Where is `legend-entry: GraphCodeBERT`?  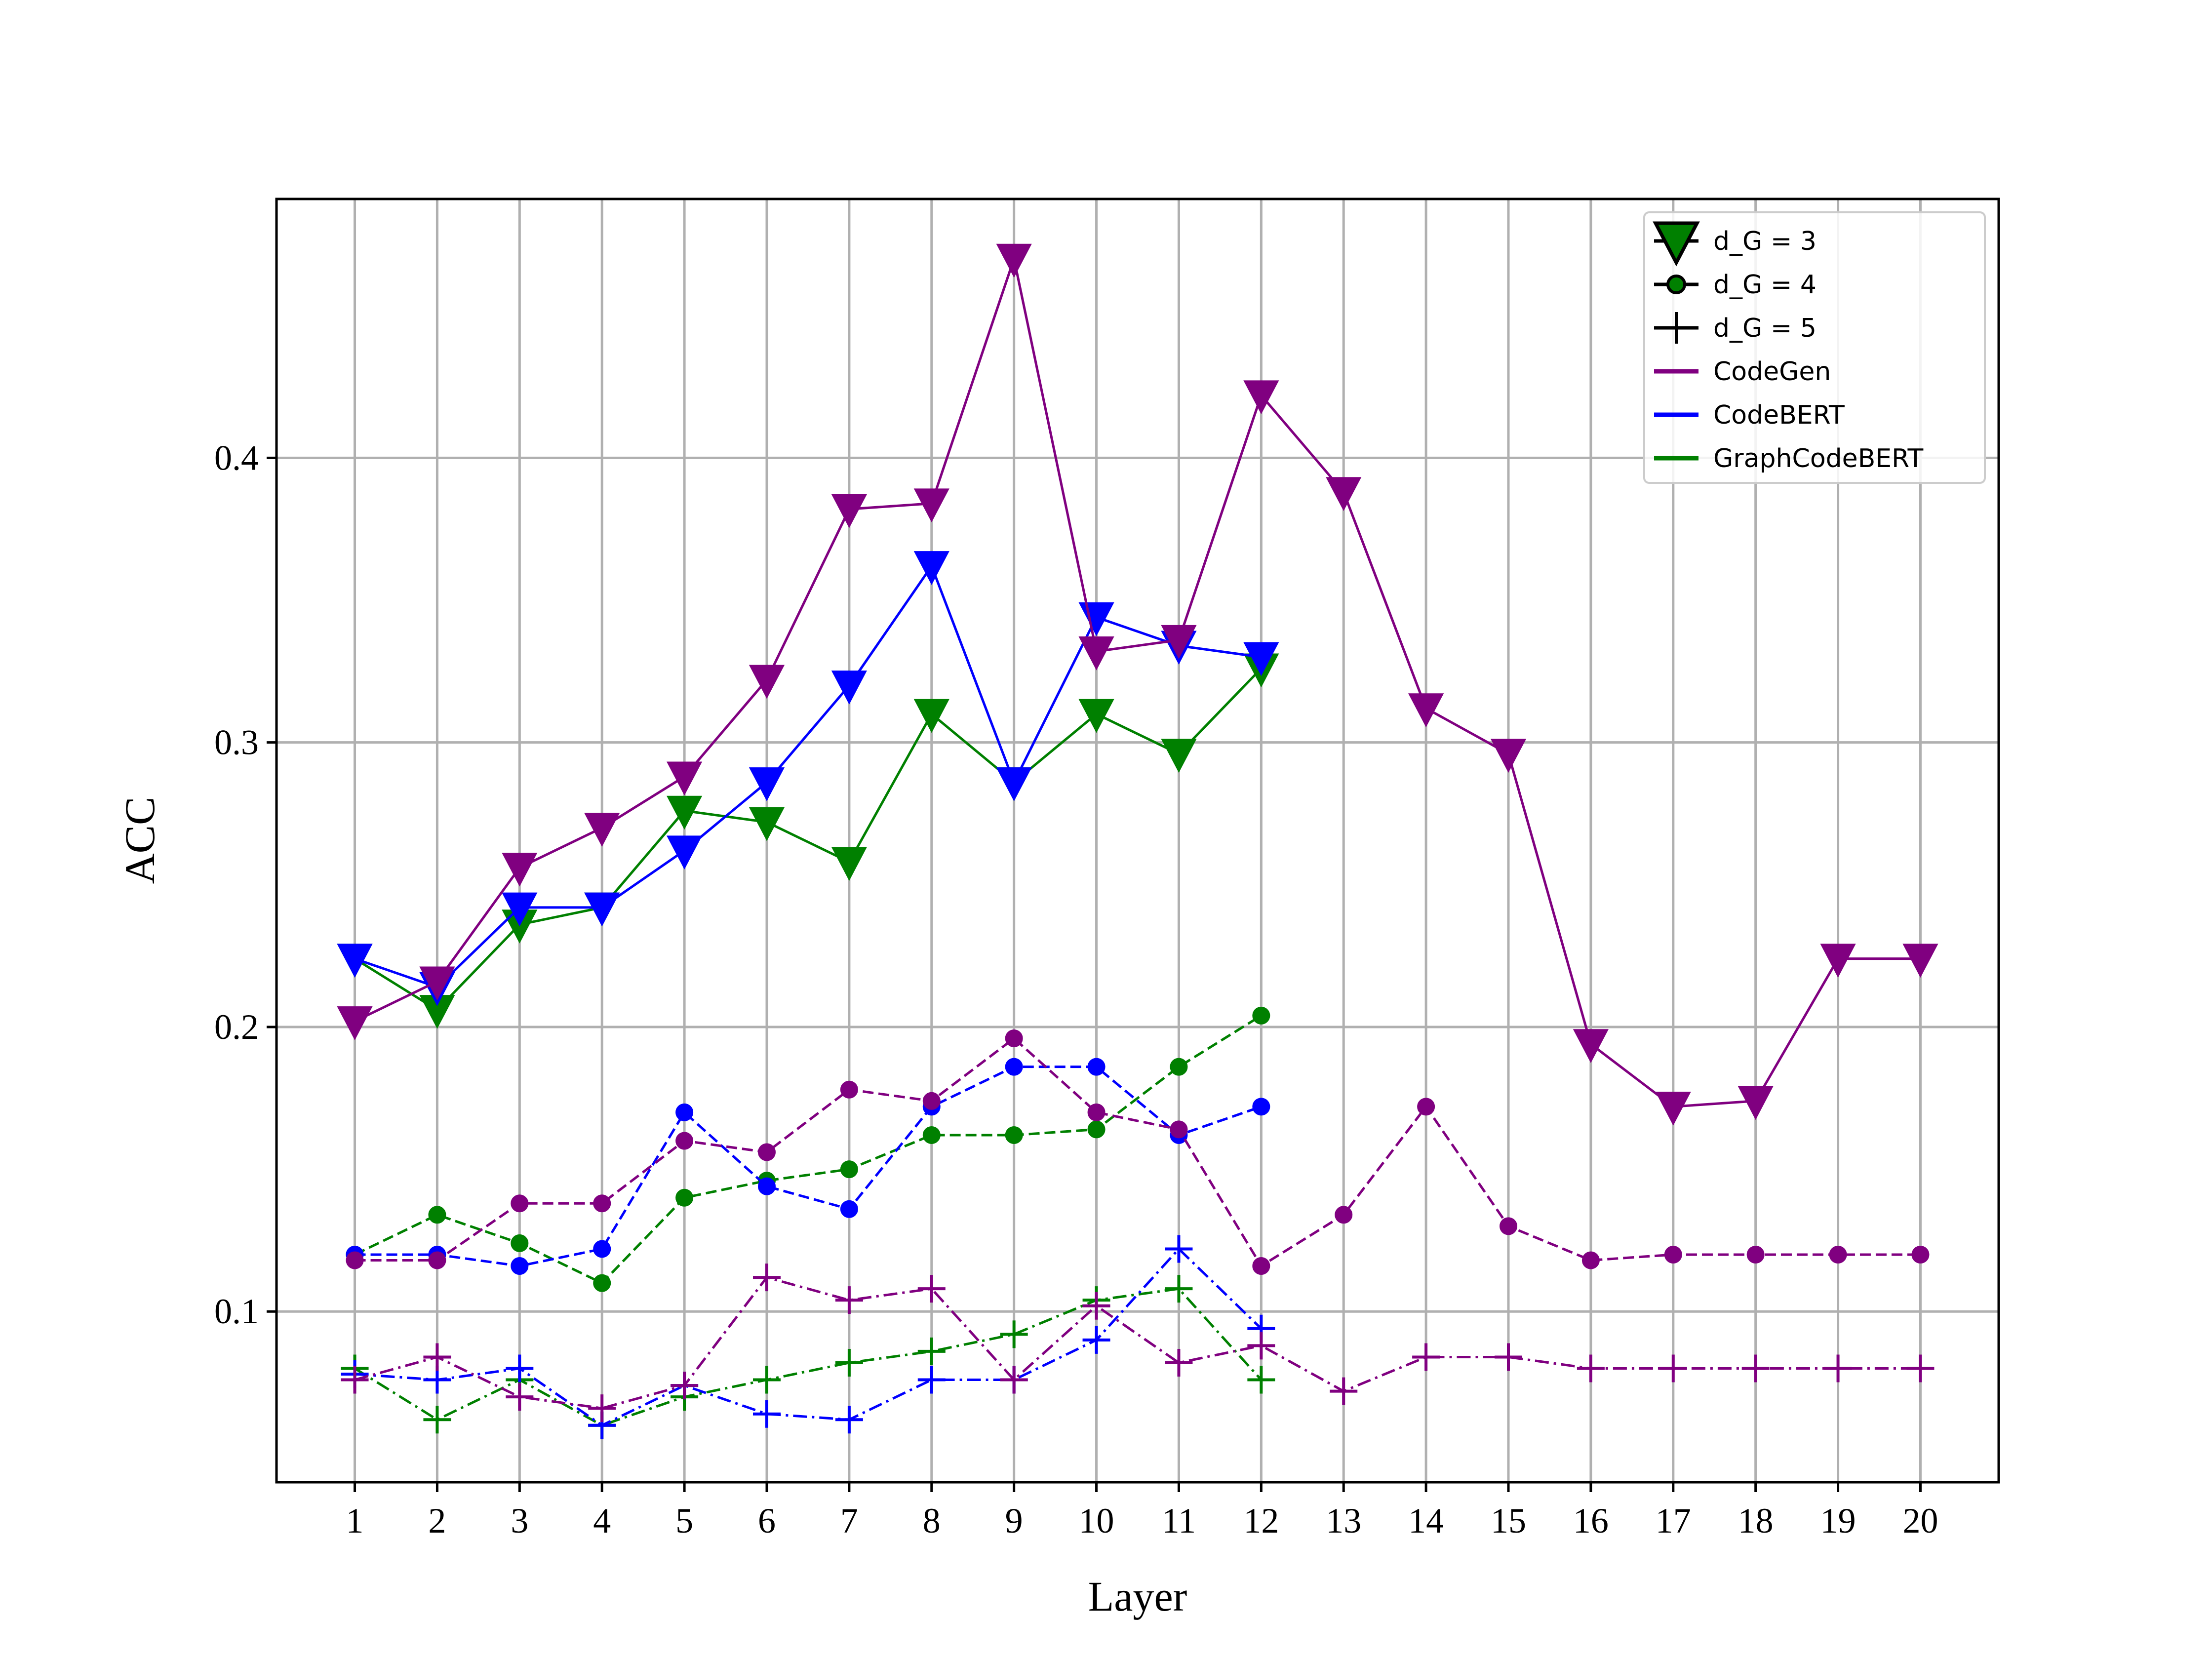
legend-entry: GraphCodeBERT is located at coordinates (1789, 459).